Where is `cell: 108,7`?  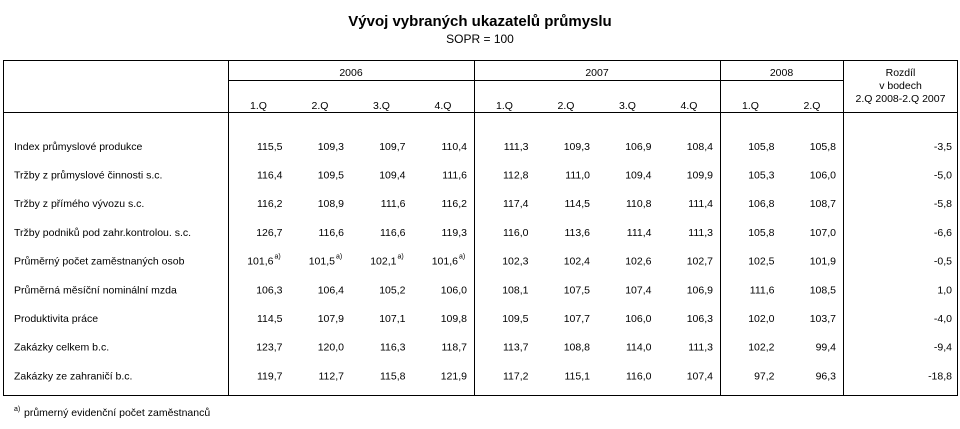
cell: 108,7 is located at coordinates (823, 204).